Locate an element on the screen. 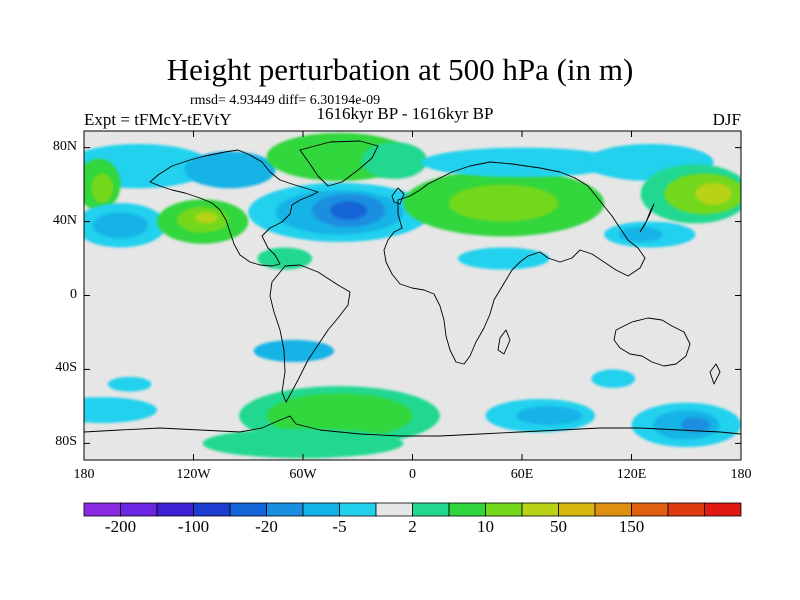  y-tick-label: 40N is located at coordinates (64, 220).